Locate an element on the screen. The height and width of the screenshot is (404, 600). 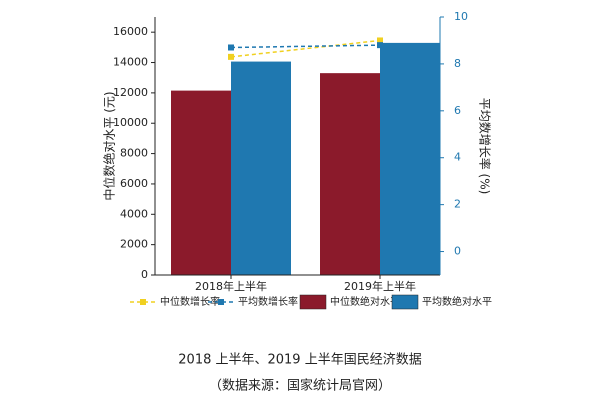
y2-axis-label: 平均数增长率 (%) is located at coordinates (485, 146).